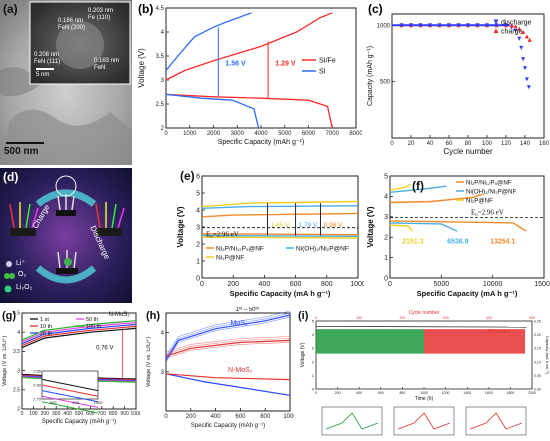 Image resolution: width=550 pixels, height=441 pixels. Describe the element at coordinates (261, 142) in the screenshot. I see `x-axis-label: Specific Capacity (mAh g⁻¹)` at that location.